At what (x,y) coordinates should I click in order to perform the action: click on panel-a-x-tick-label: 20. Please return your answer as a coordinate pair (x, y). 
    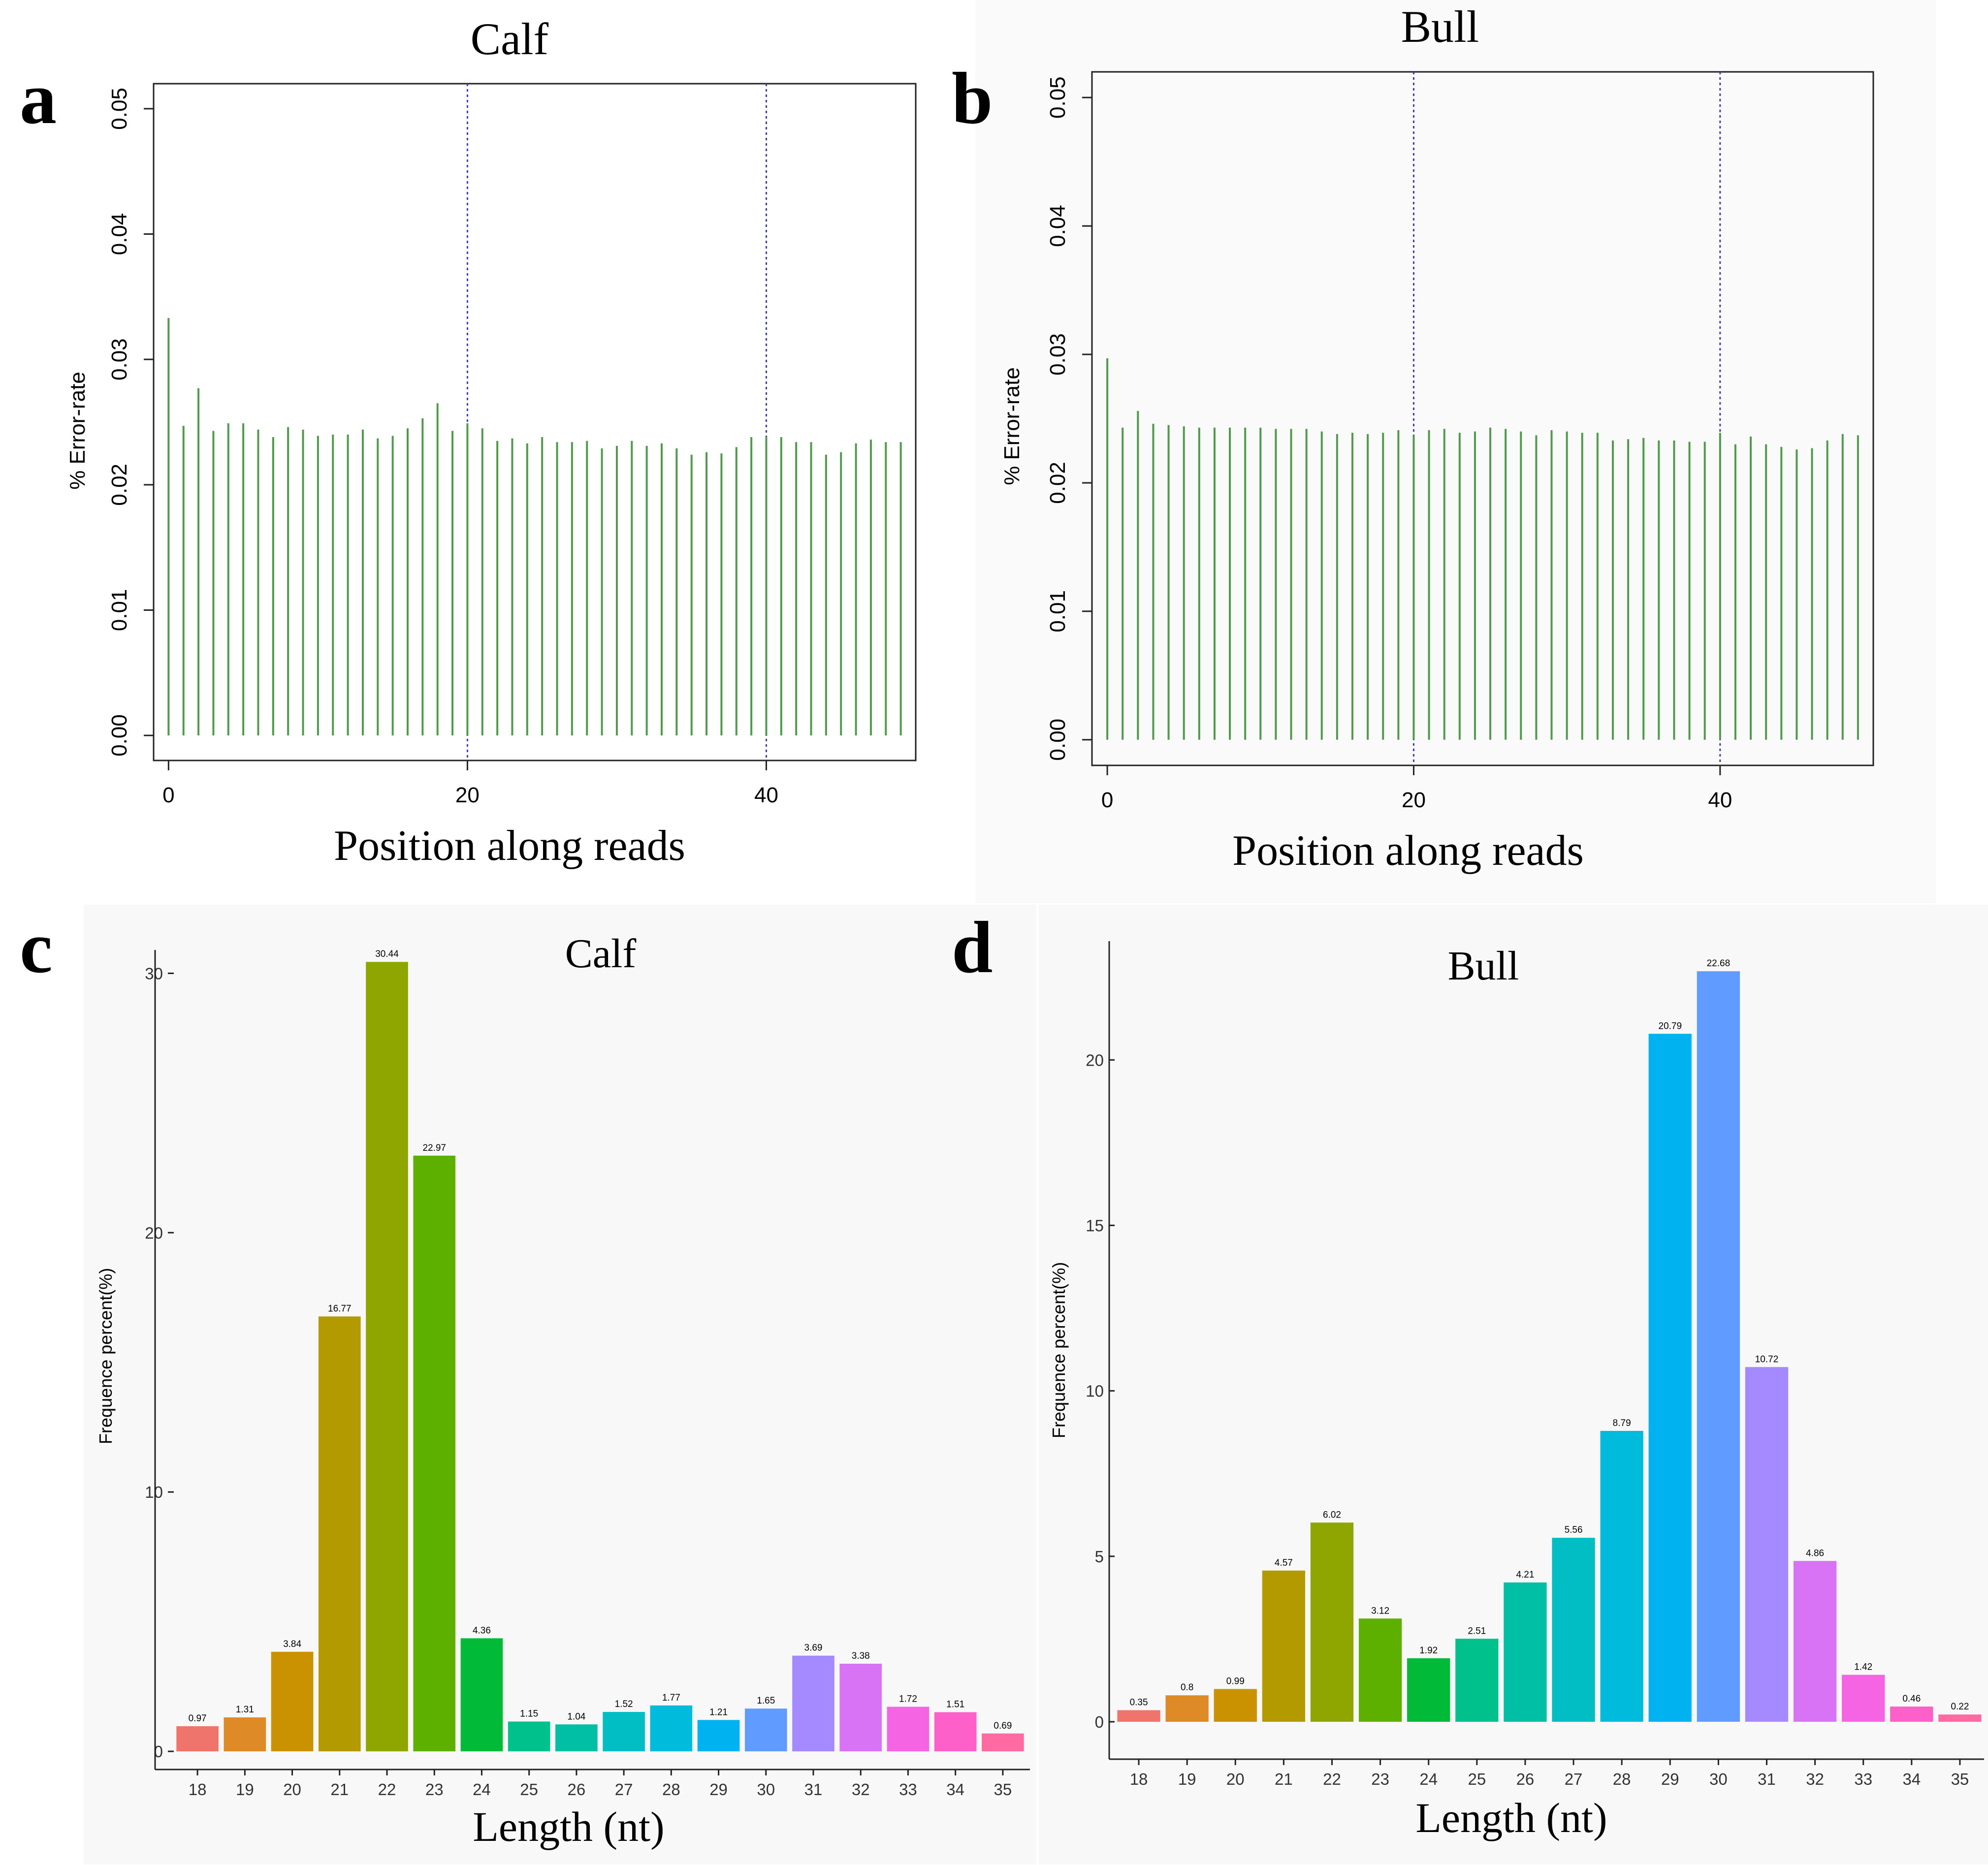
    Looking at the image, I should click on (467, 795).